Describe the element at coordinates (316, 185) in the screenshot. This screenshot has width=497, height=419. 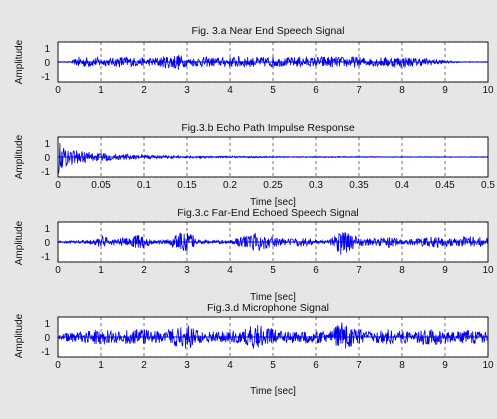
I see `plot-1-xtick-6: 0.3` at that location.